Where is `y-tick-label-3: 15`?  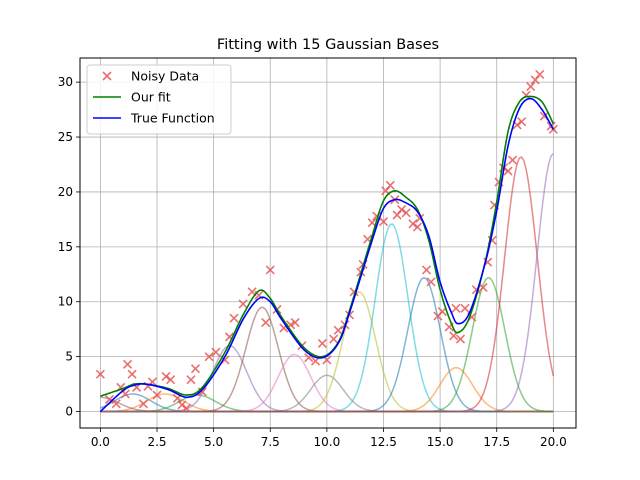
y-tick-label-3: 15 is located at coordinates (65, 247).